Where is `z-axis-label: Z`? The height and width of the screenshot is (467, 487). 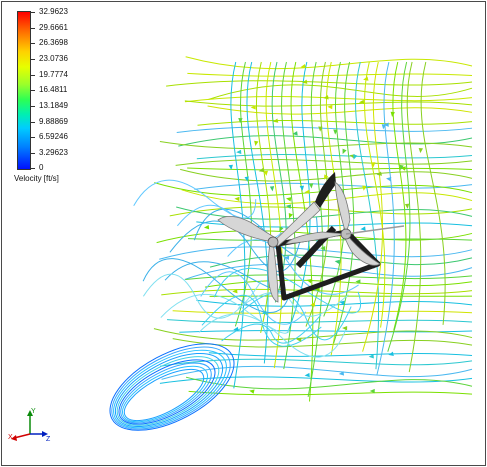 z-axis-label: Z is located at coordinates (48, 439).